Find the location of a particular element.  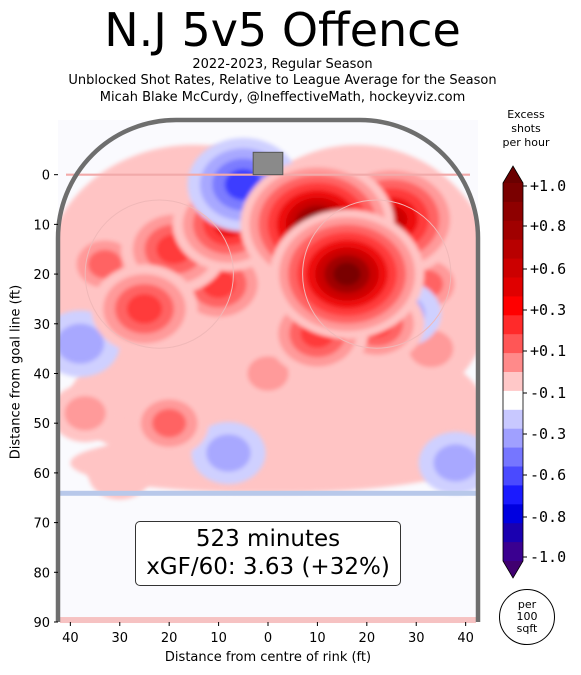

colorbar-title: Excess shots per hour is located at coordinates (526, 129).